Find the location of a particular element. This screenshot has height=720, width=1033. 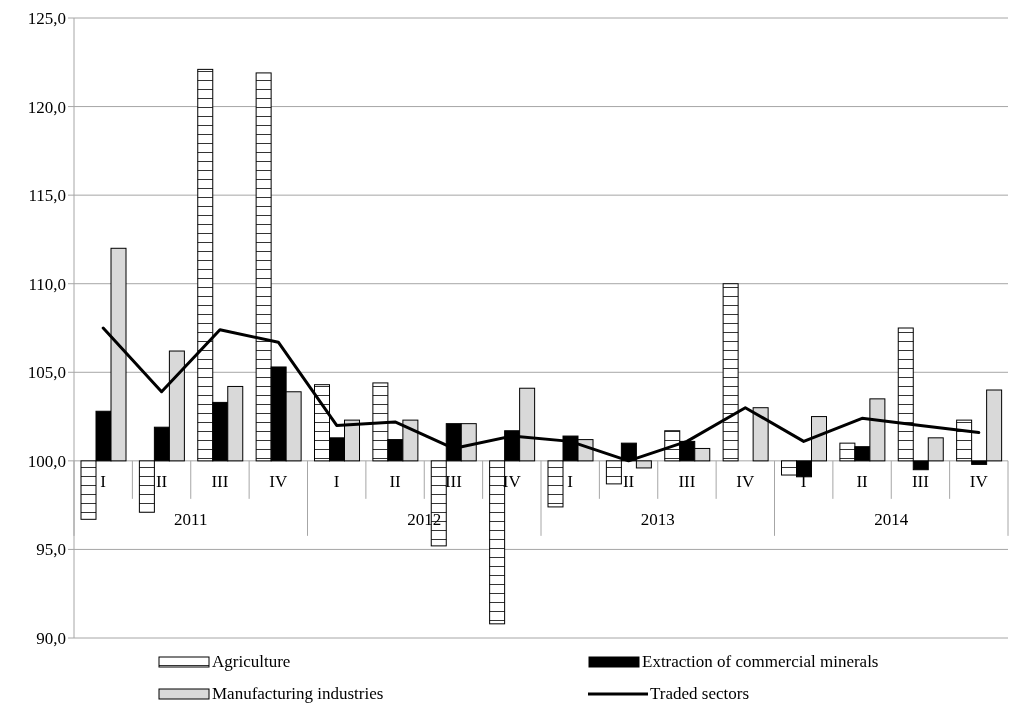

y-tick-label: 110,0 is located at coordinates (47, 284).